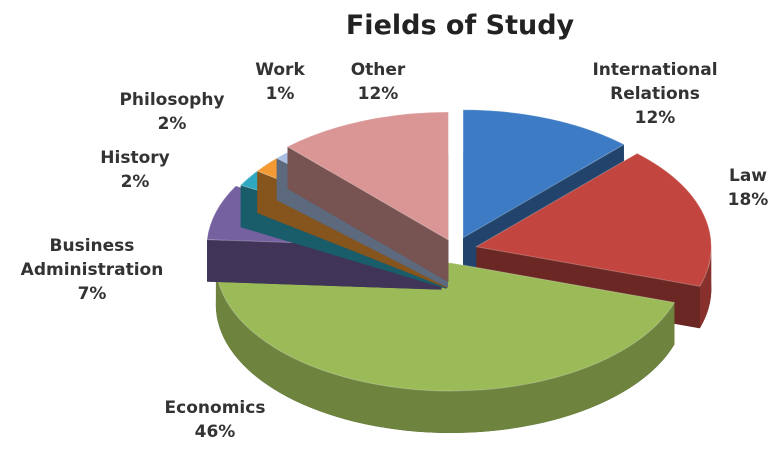 Image resolution: width=776 pixels, height=449 pixels. I want to click on category-label: Business Administration, so click(92, 258).